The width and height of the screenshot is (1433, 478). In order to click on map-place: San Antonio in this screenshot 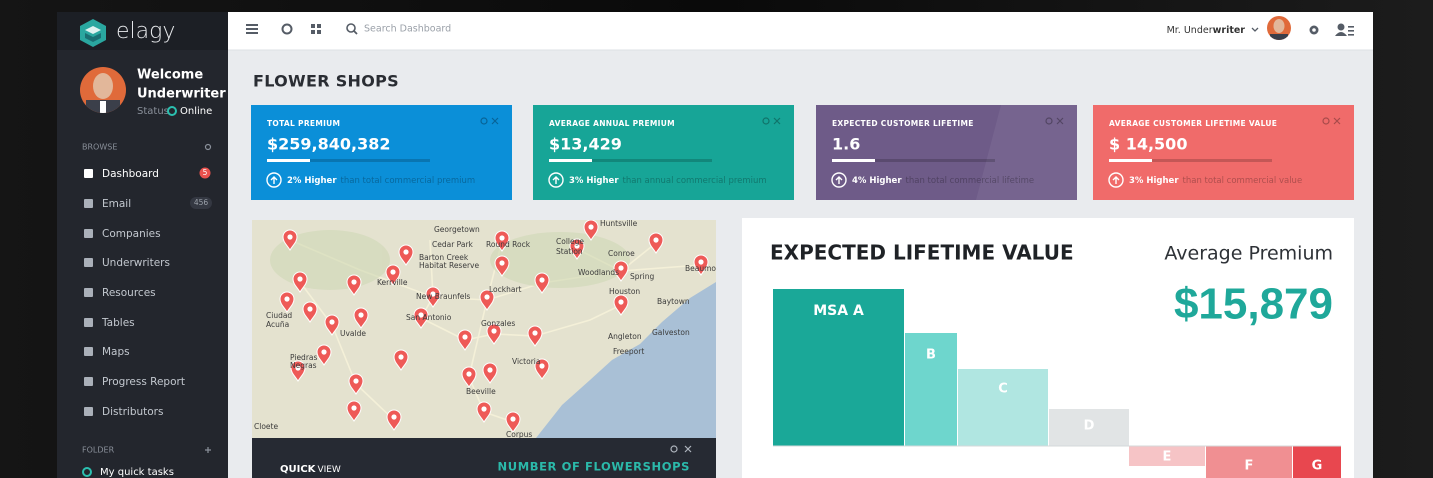, I will do `click(429, 317)`.